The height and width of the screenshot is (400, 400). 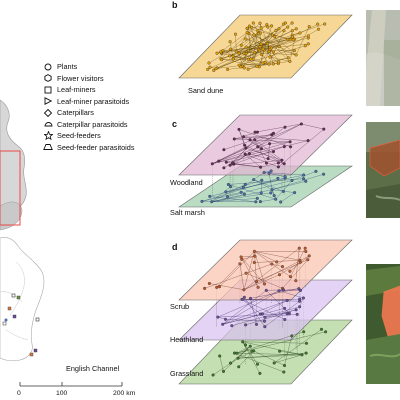 What do you see at coordinates (76, 90) in the screenshot?
I see `legend-label: Leaf-miners` at bounding box center [76, 90].